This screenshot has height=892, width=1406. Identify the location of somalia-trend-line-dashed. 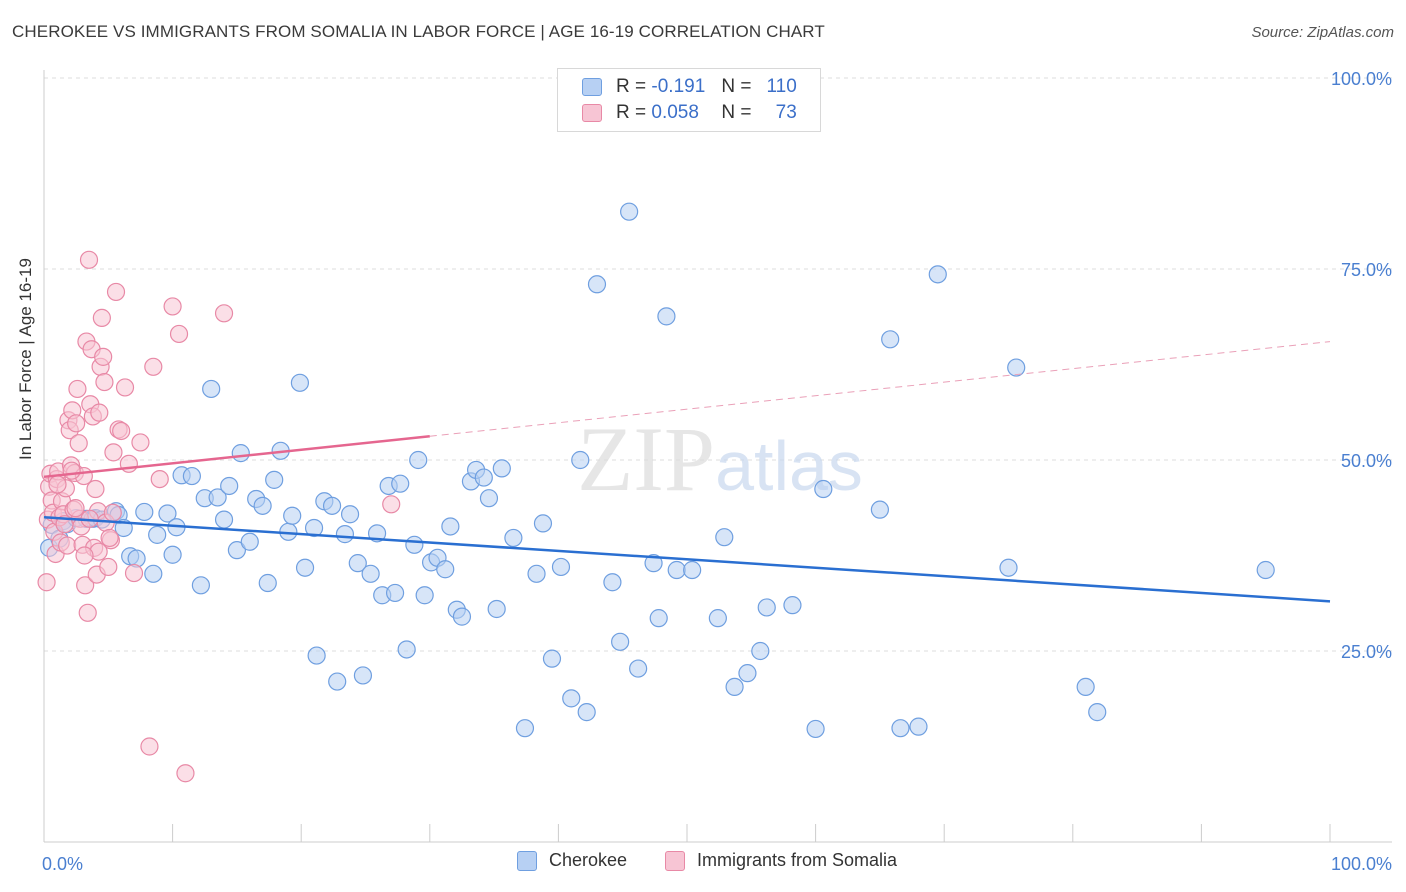
(880, 389).